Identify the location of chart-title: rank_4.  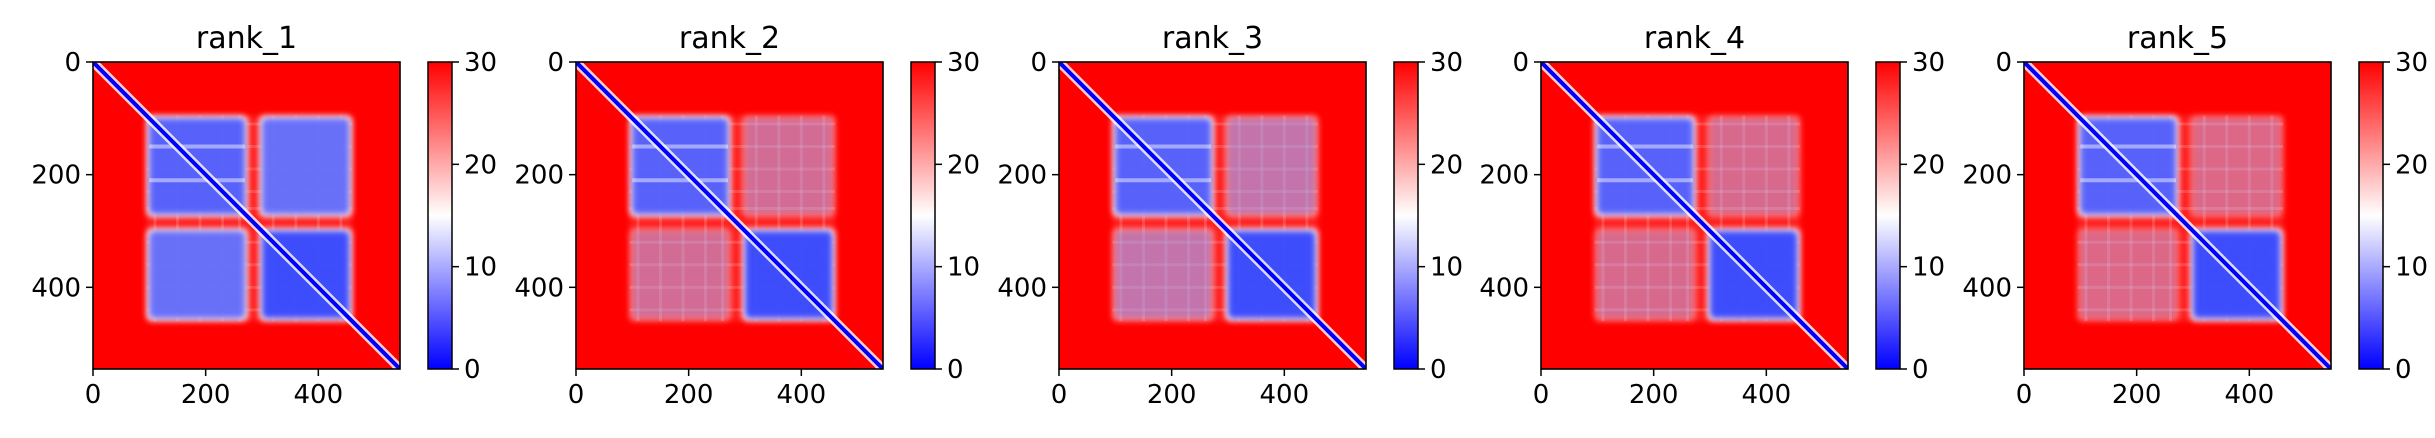
(1694, 38).